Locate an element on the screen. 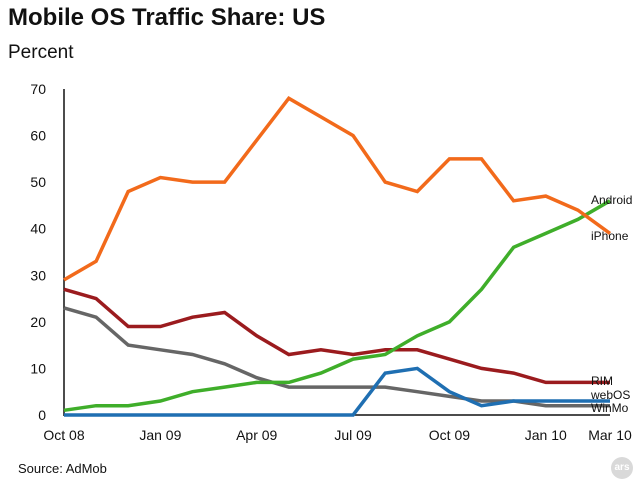 The width and height of the screenshot is (640, 480). y-tick-label: 10 is located at coordinates (38, 368).